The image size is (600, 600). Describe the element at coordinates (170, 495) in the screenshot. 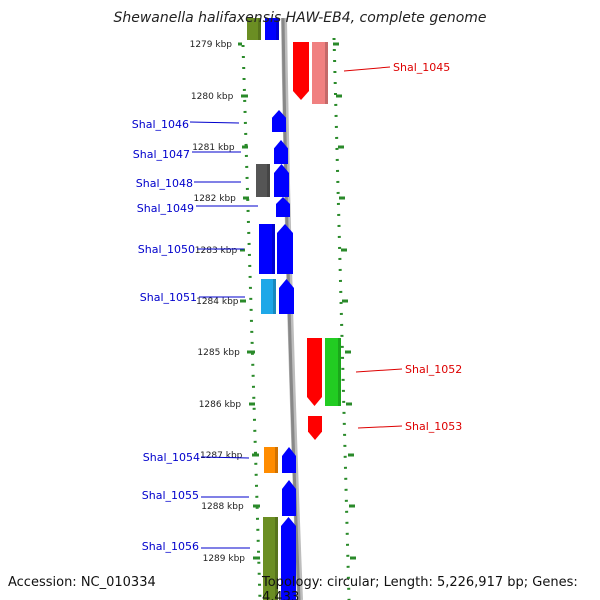

I see `gene-label-left: Shal_1055` at that location.